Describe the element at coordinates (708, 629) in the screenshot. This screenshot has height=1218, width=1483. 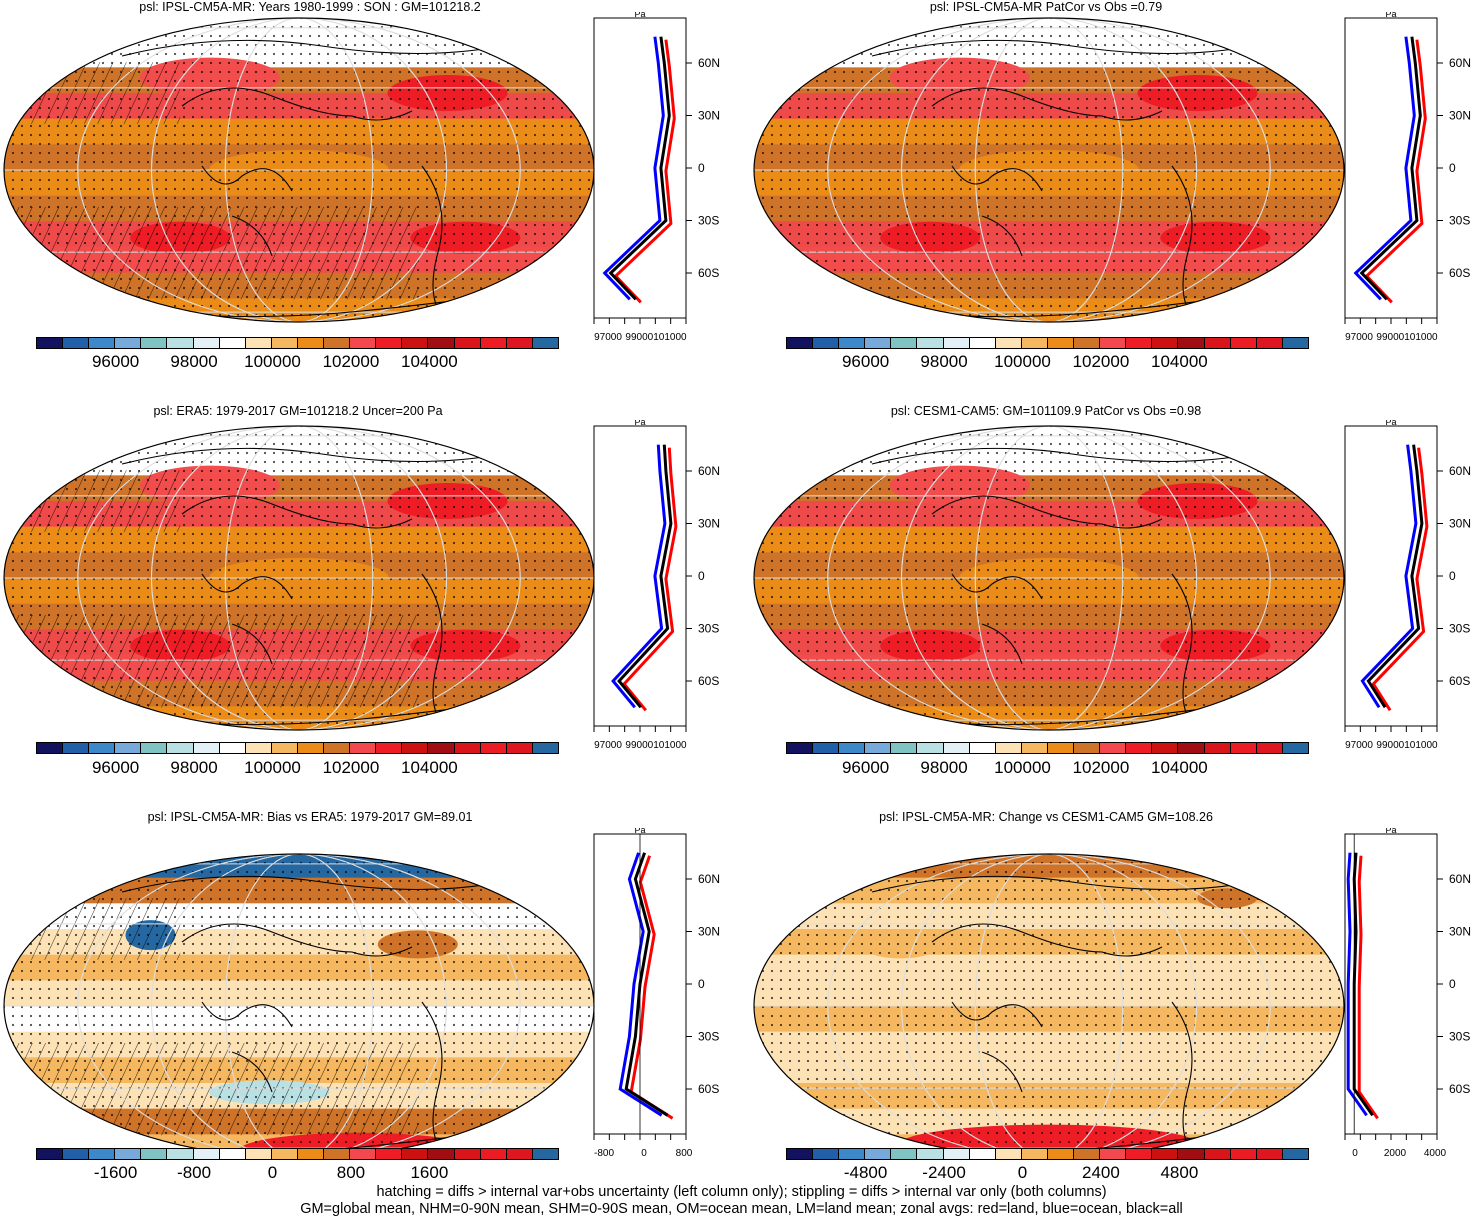
I see `lat-tick-label: 30S` at that location.